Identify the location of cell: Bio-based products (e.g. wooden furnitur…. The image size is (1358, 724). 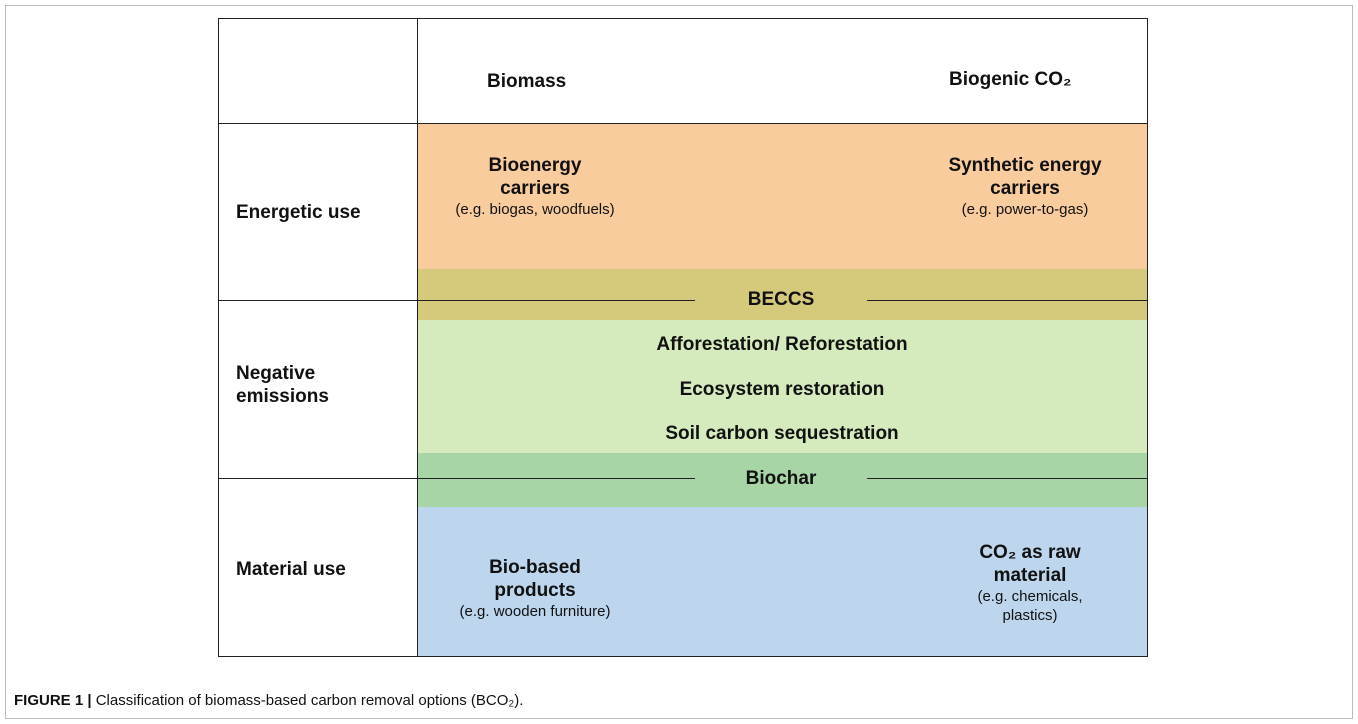
(535, 588).